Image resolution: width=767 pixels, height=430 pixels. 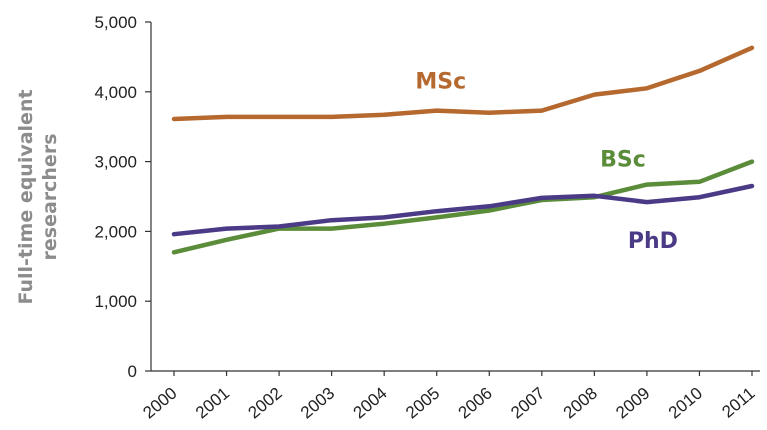 I want to click on series-label-phd: PhD, so click(x=653, y=241).